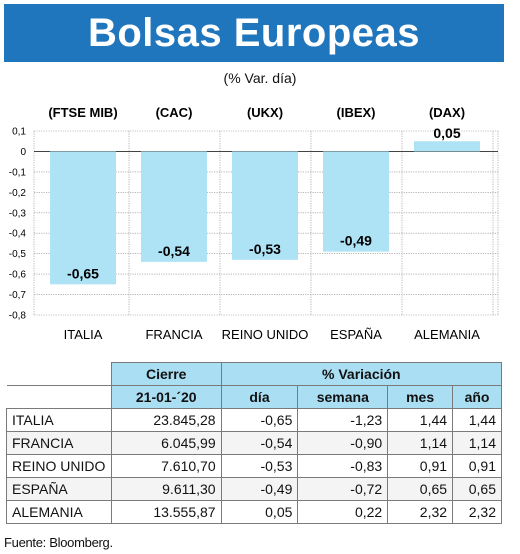  Describe the element at coordinates (477, 397) in the screenshot. I see `header-ano: año` at that location.